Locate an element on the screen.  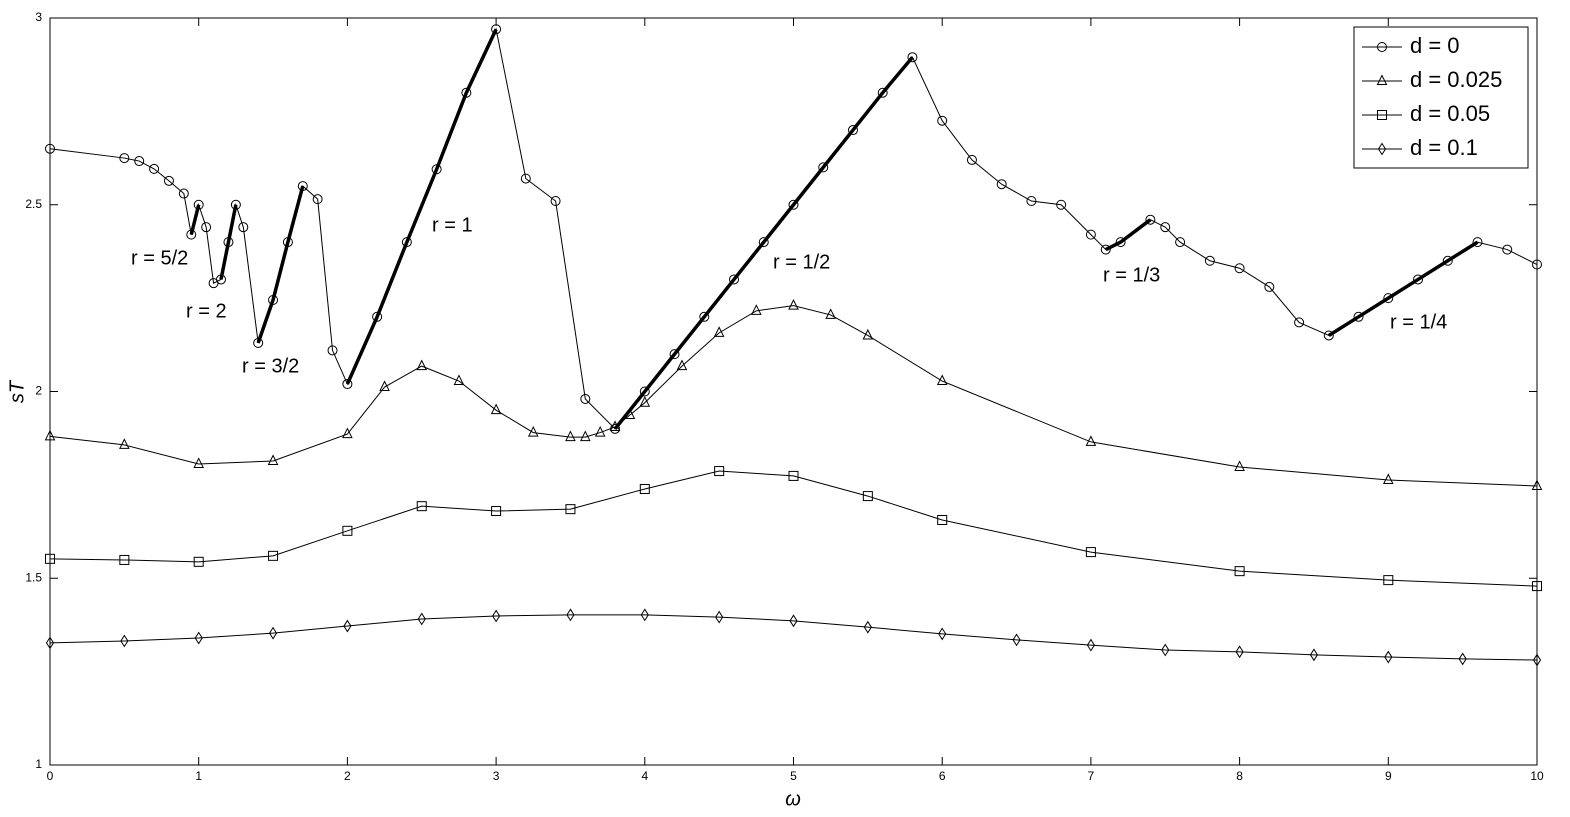
x-tick-label: 3 is located at coordinates (496, 776).